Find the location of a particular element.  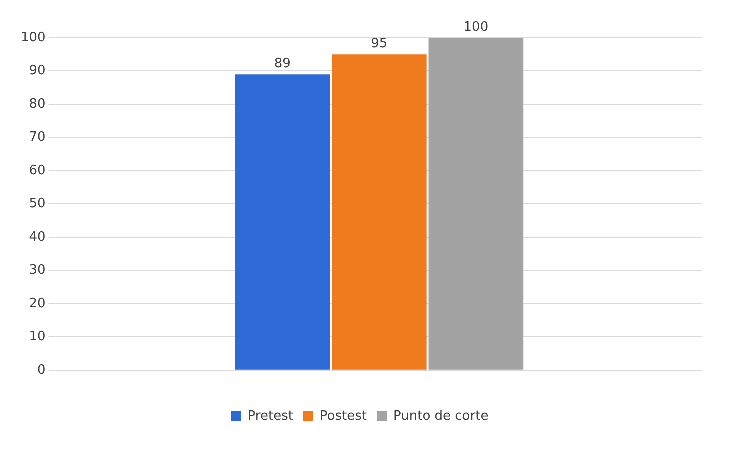

y-tick-label: 90 is located at coordinates (37, 71).